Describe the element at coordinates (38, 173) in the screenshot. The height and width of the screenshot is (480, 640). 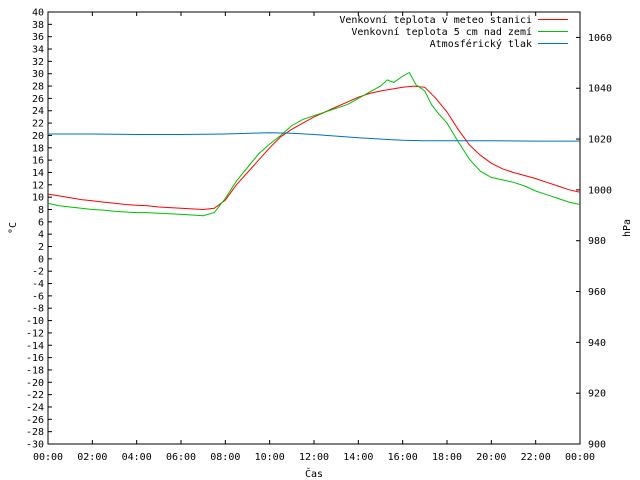
I see `y-tick-label: 14` at that location.